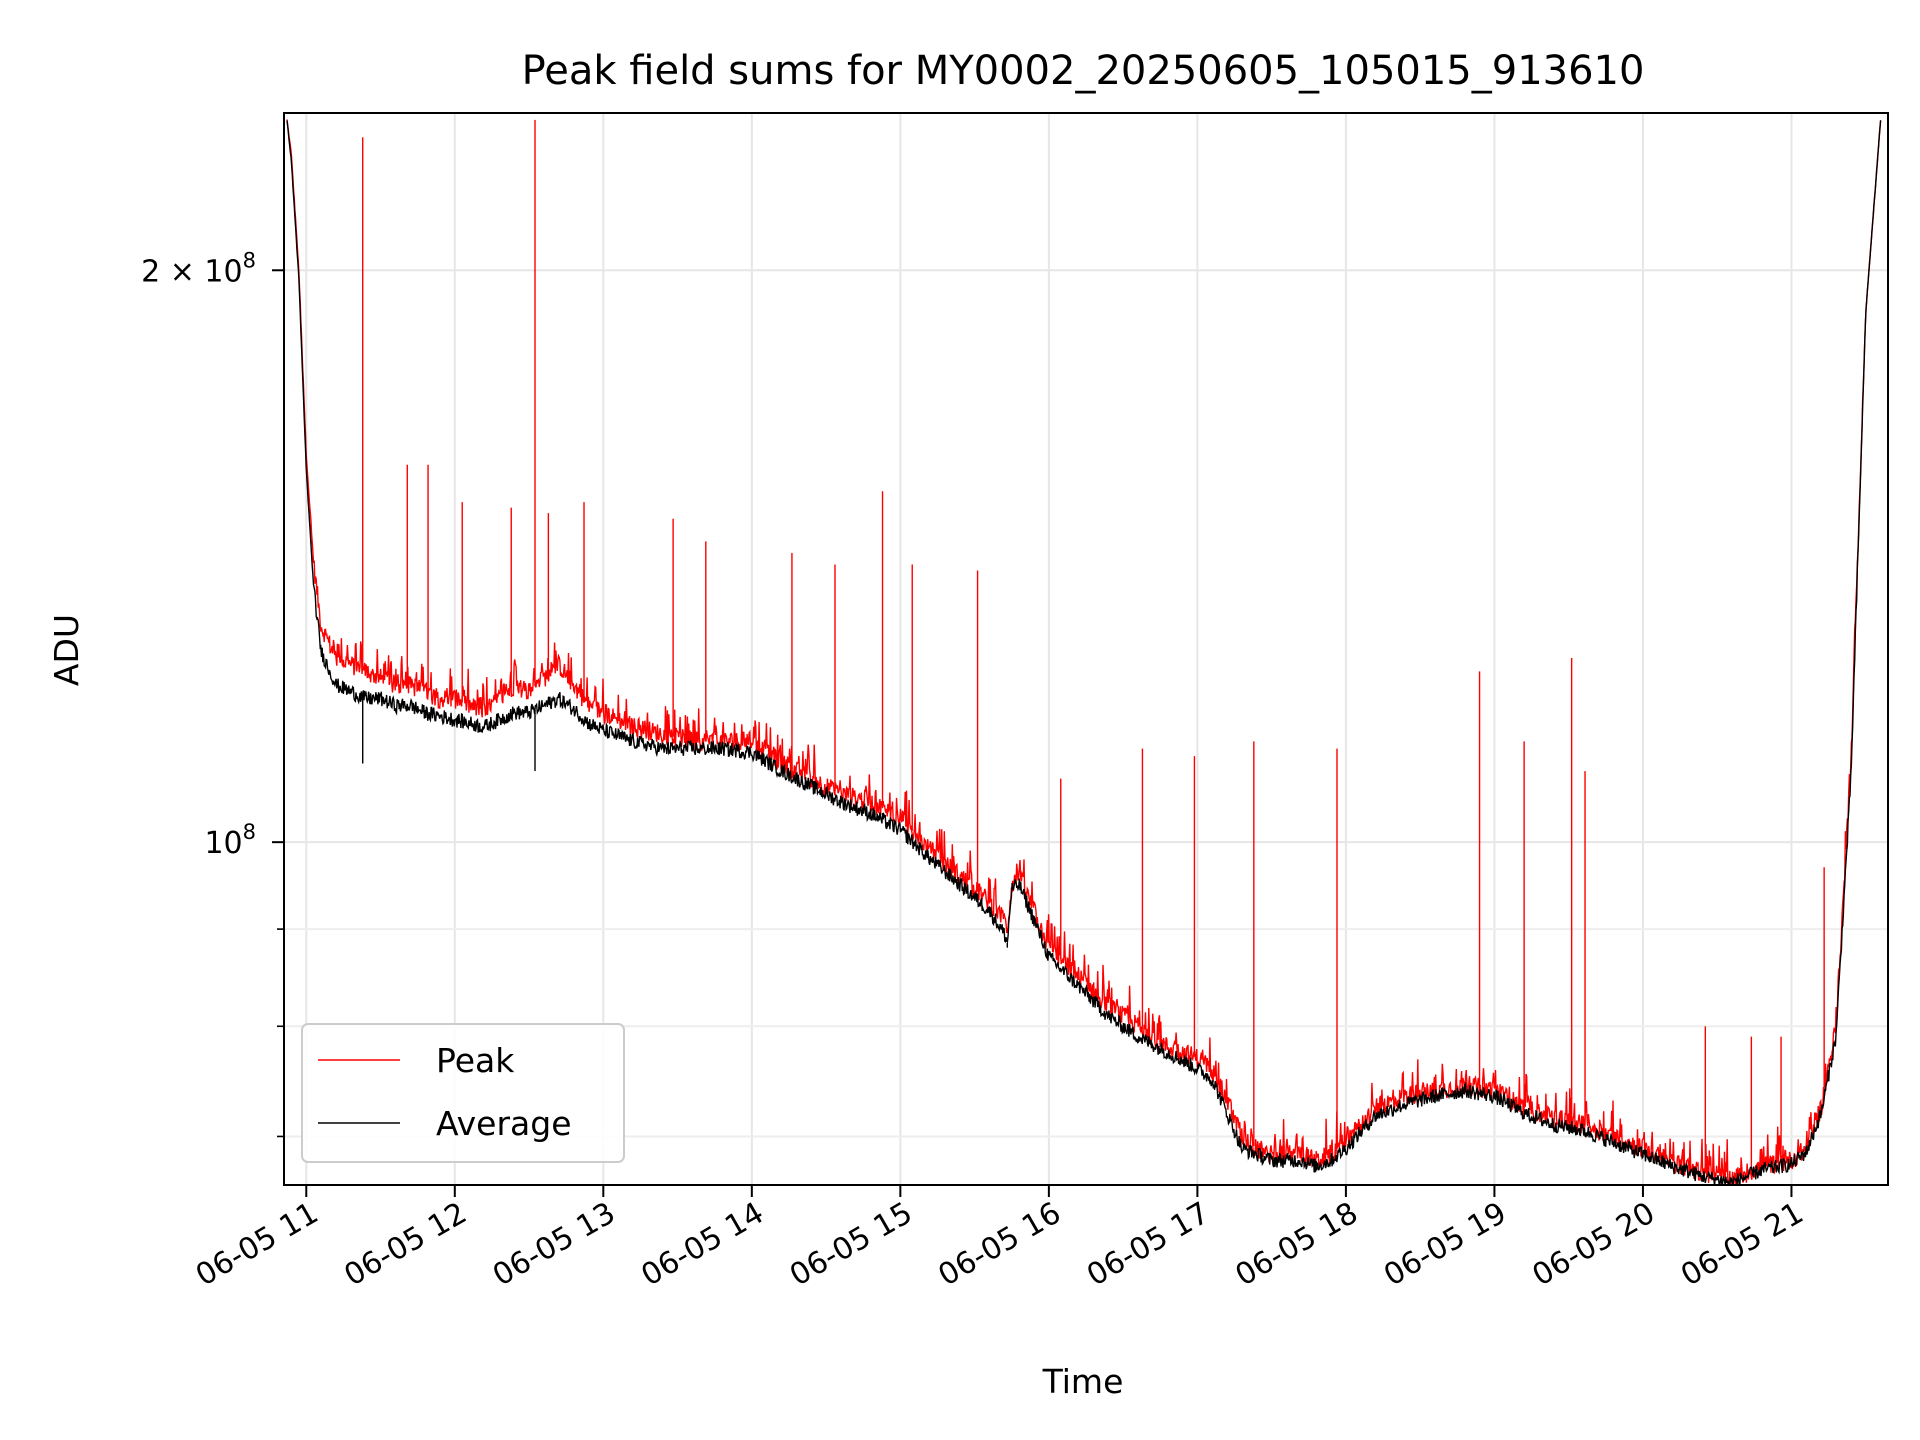 This screenshot has height=1440, width=1920. What do you see at coordinates (230, 840) in the screenshot?
I see `y-tick-label: 108` at bounding box center [230, 840].